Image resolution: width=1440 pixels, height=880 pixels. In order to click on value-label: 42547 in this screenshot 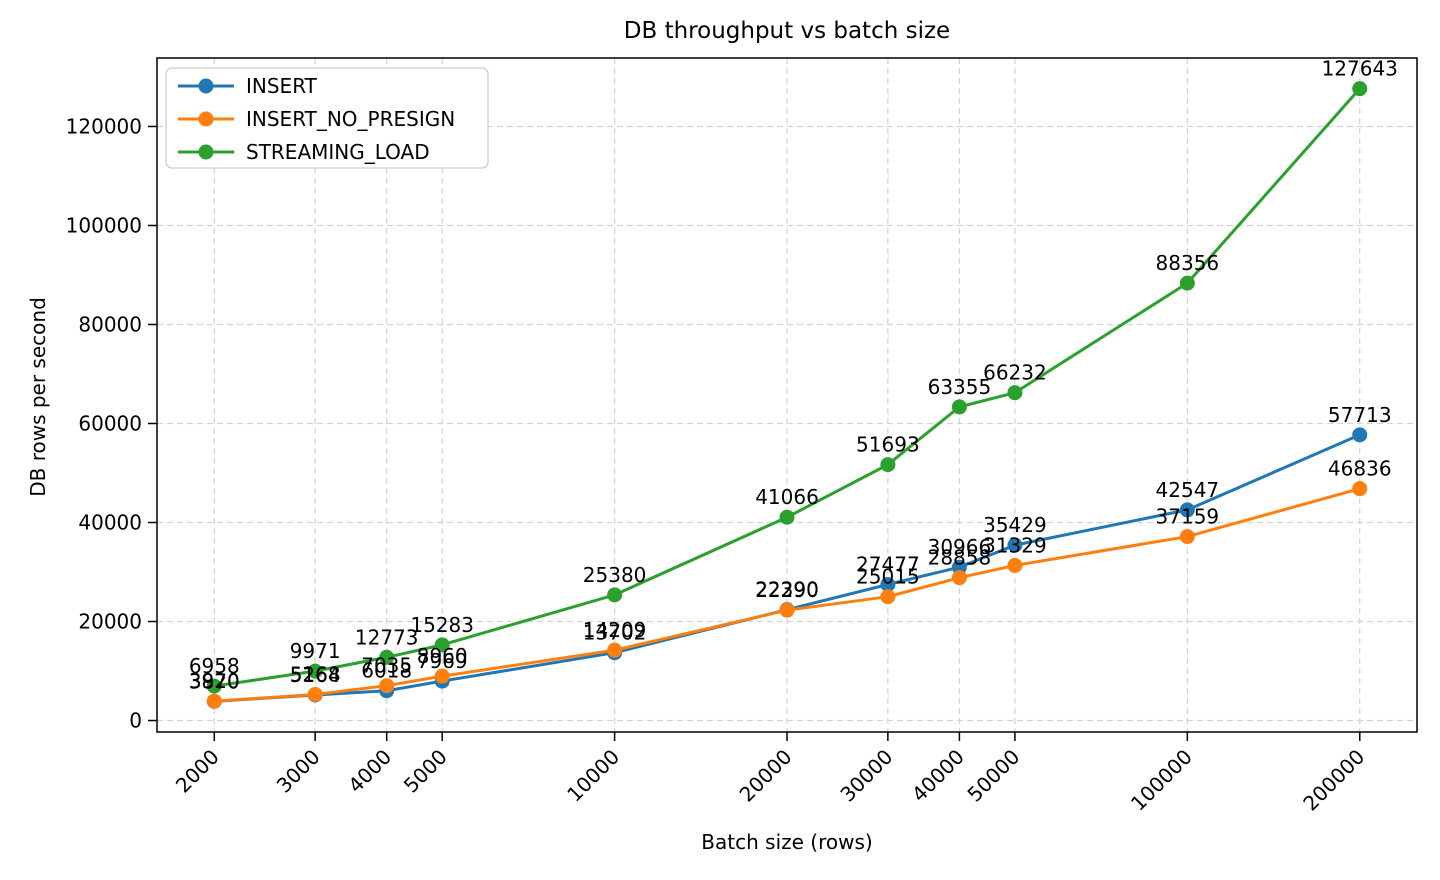, I will do `click(1188, 490)`.